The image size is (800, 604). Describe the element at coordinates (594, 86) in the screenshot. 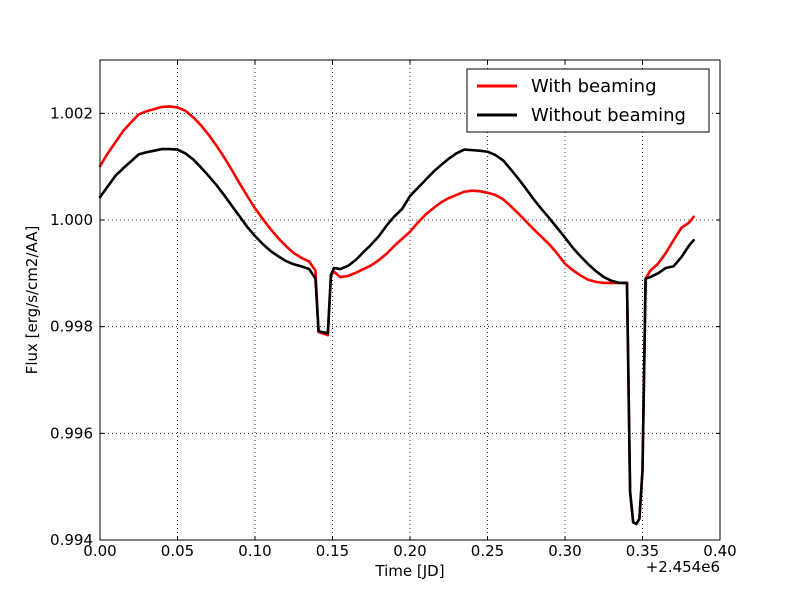

I see `legend-label-with-beaming: With beaming` at that location.